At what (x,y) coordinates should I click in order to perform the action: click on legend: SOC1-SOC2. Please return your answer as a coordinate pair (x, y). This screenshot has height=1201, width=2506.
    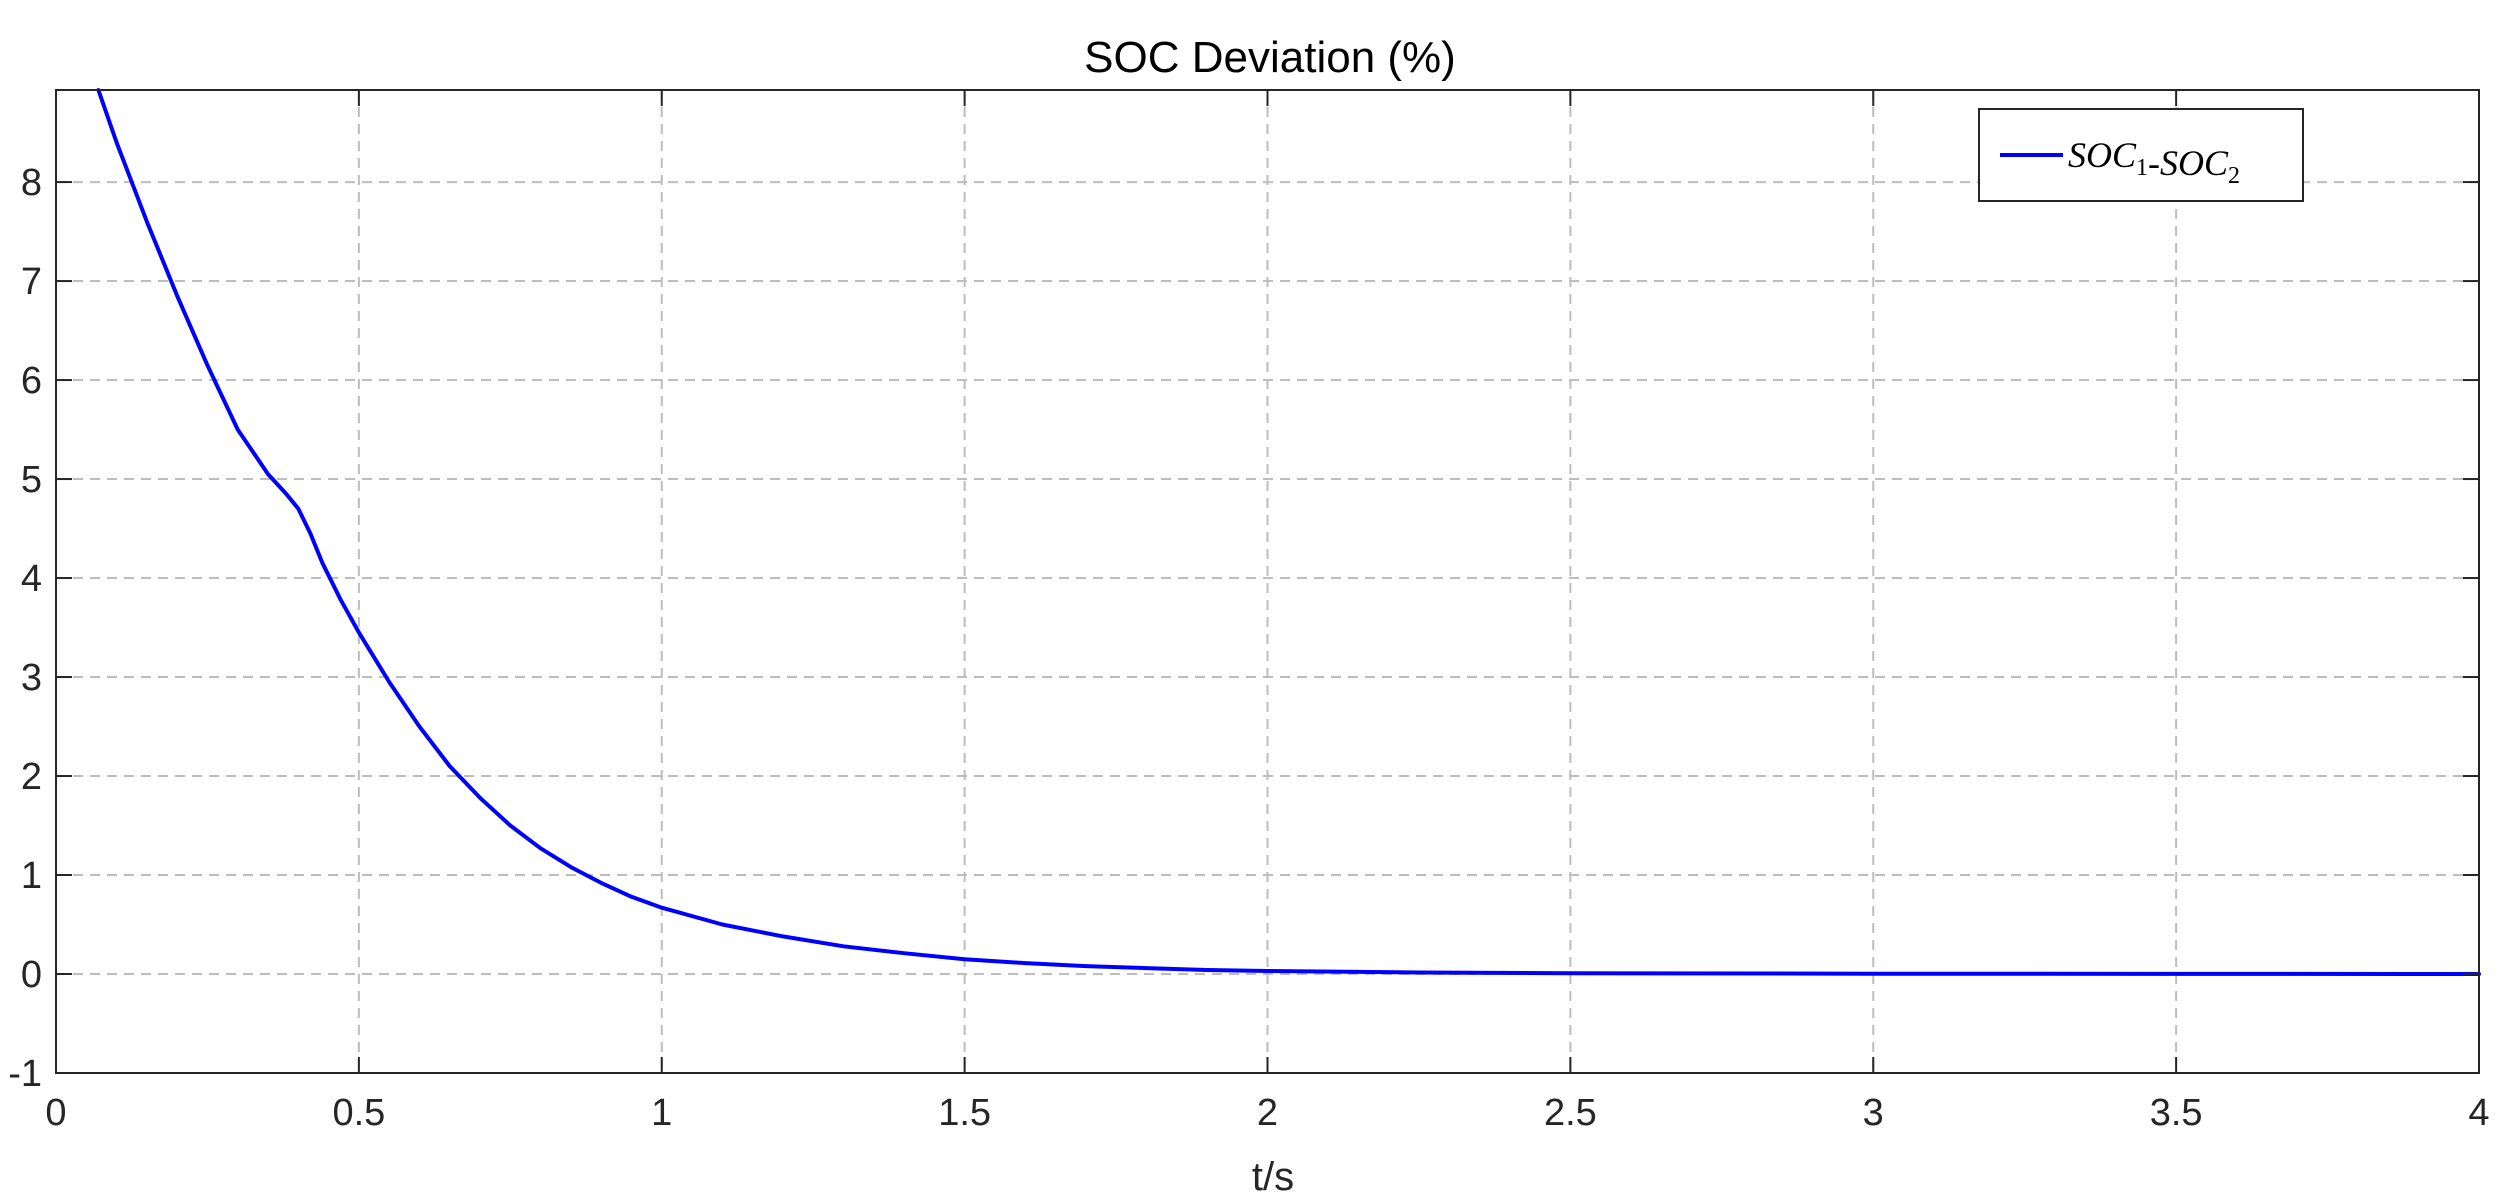
    Looking at the image, I should click on (2141, 155).